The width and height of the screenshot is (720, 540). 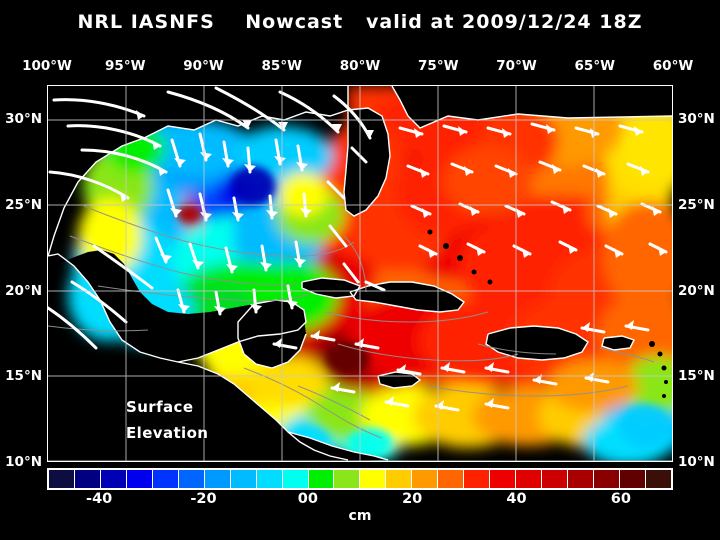 I want to click on longitude-tick-label: 60°W, so click(x=673, y=66).